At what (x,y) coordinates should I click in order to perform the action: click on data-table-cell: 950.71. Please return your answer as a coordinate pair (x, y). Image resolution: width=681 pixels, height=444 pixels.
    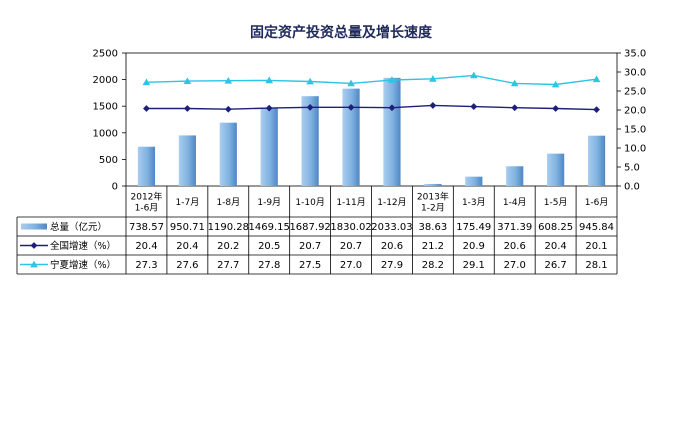
    Looking at the image, I should click on (187, 227).